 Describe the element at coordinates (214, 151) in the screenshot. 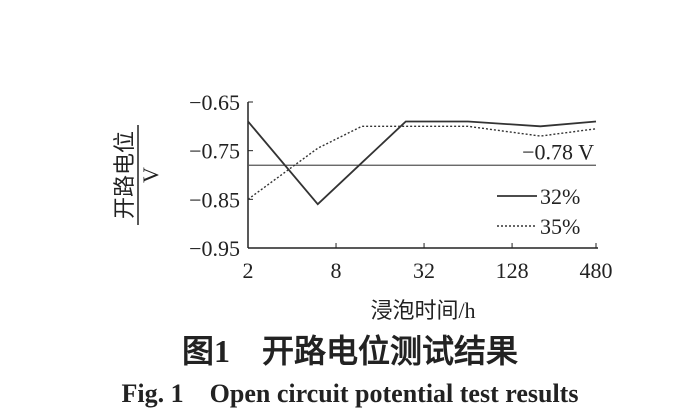

I see `y-tick-label: −0.75` at that location.